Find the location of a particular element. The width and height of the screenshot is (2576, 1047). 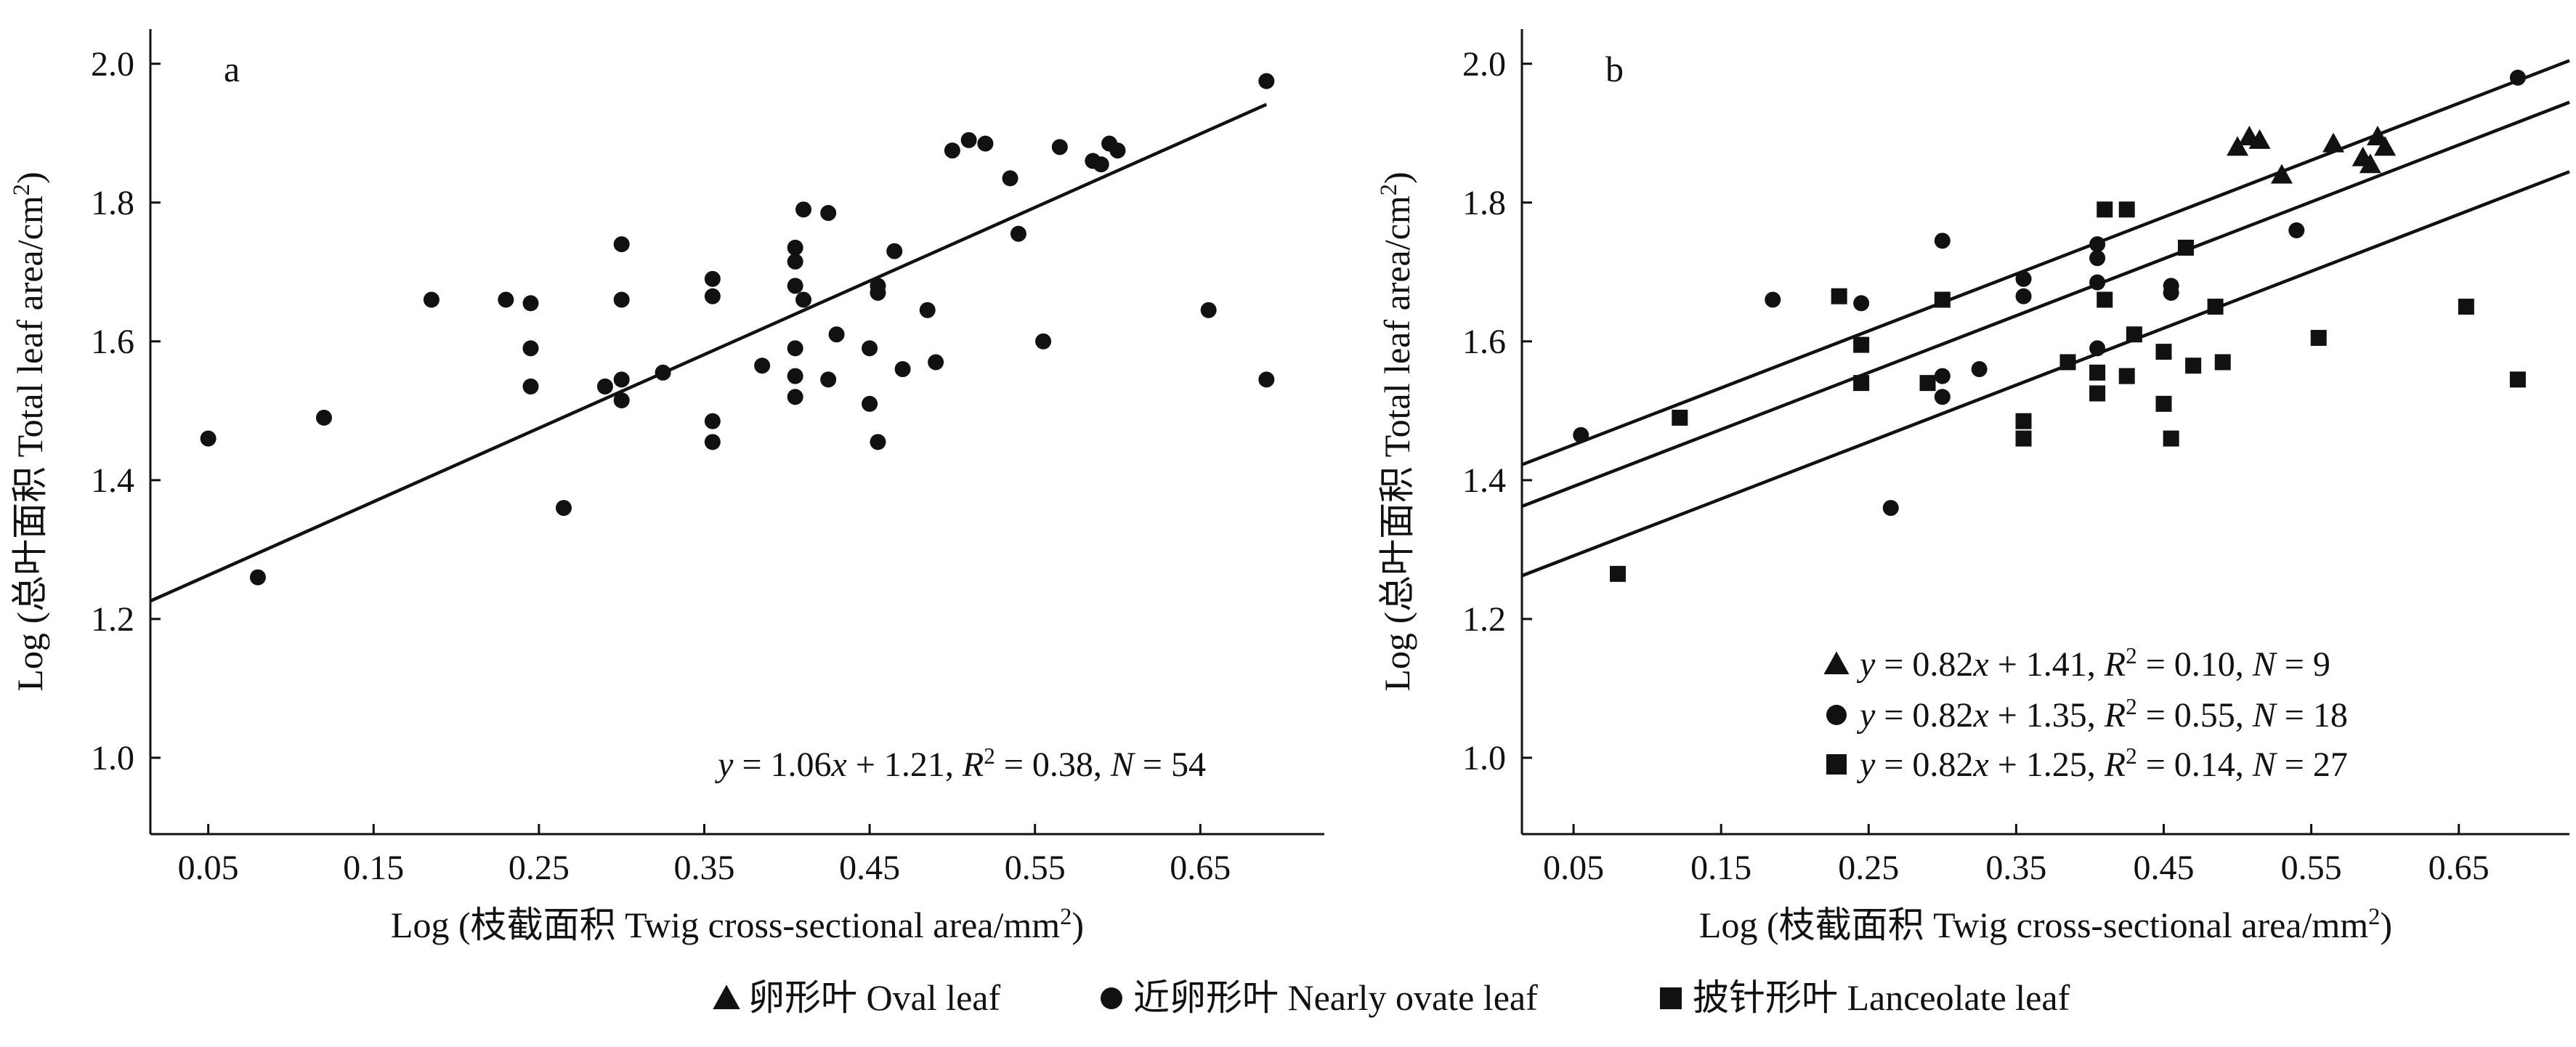

x-tick-label: 0.35 is located at coordinates (703, 868).